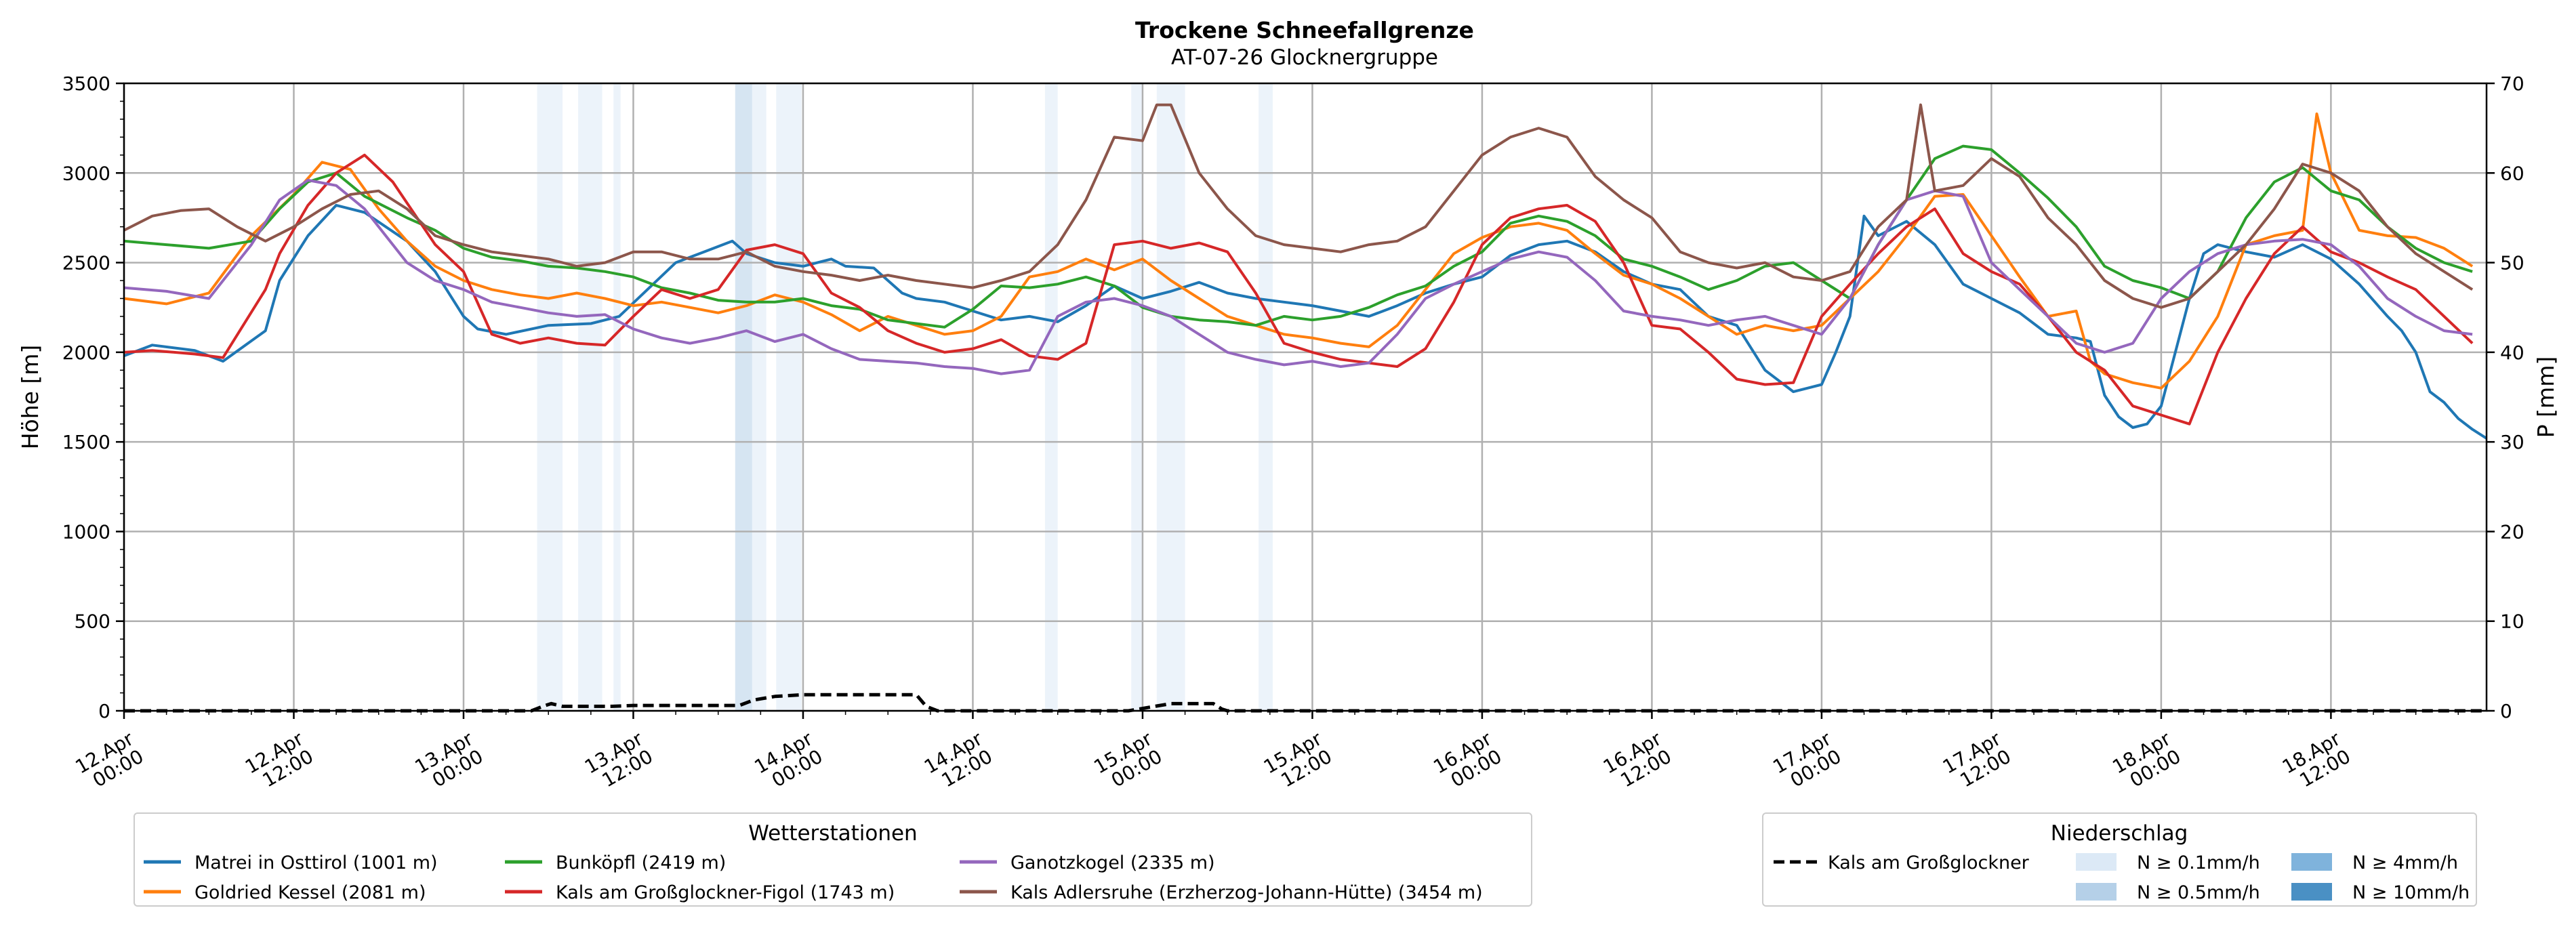  I want to click on y-axis-label: Höhe [m], so click(30, 397).